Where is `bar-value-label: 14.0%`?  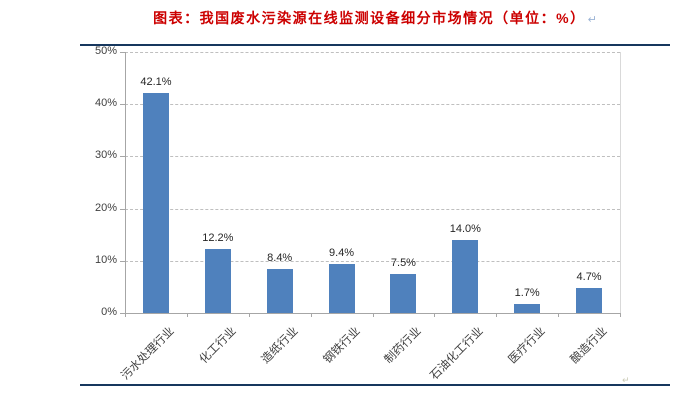 bar-value-label: 14.0% is located at coordinates (465, 228).